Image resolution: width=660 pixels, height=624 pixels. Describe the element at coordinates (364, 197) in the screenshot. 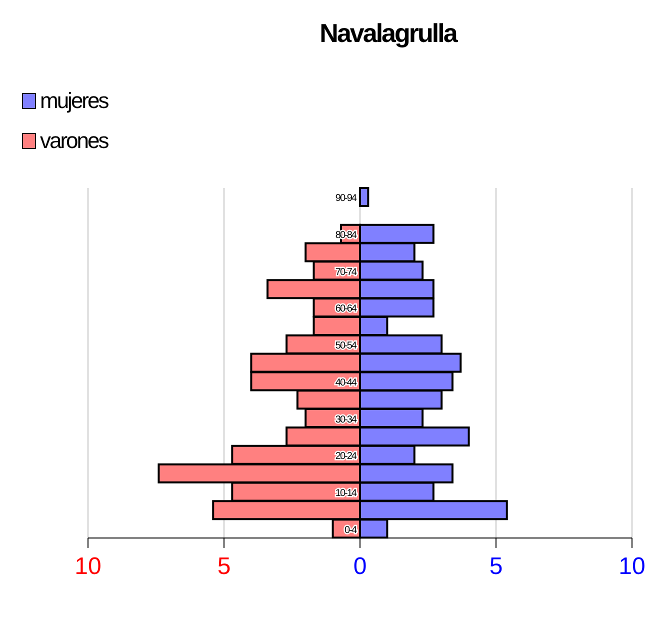

I see `bar` at that location.